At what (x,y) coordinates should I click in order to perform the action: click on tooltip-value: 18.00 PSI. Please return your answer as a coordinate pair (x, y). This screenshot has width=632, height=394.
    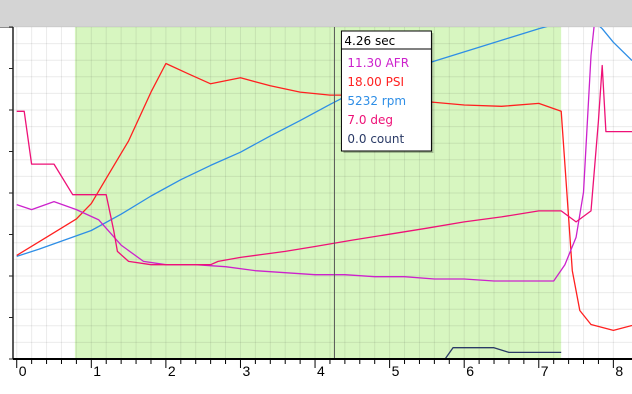
    Looking at the image, I should click on (375, 82).